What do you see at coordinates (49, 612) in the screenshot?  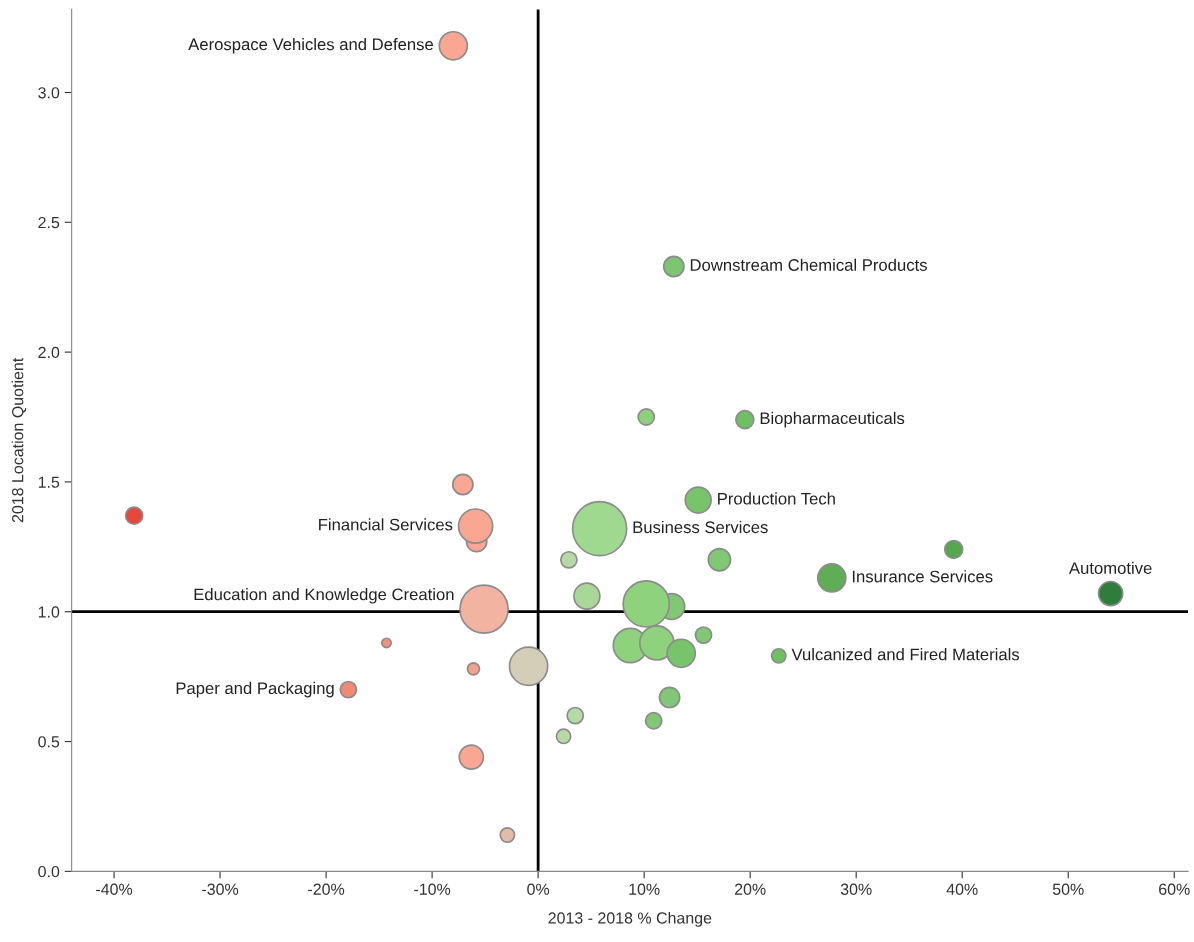 I see `y-tick-label: 1.0` at bounding box center [49, 612].